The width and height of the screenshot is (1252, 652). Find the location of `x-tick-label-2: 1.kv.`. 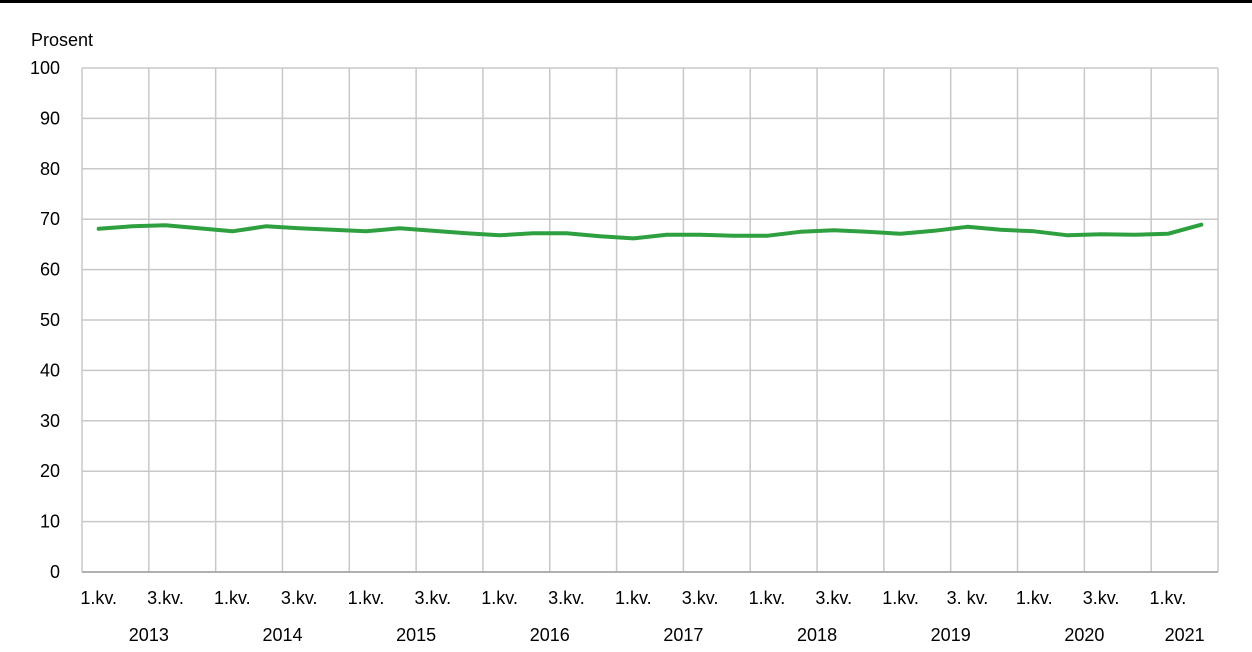

x-tick-label-2: 1.kv. is located at coordinates (232, 598).